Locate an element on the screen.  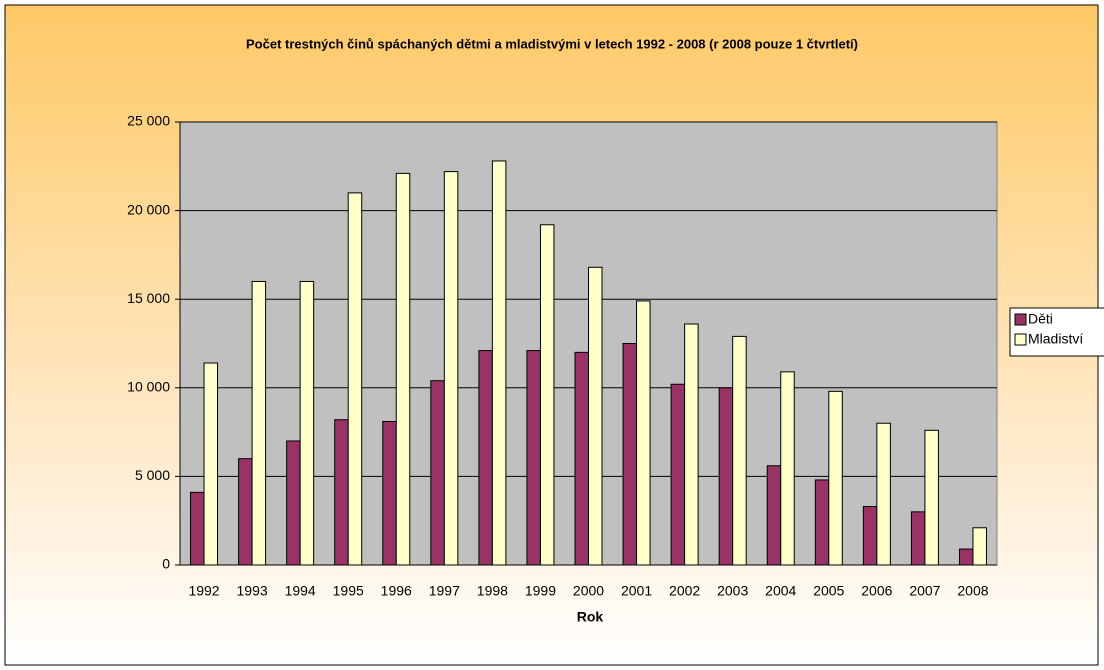
x-tick-label: 2004 is located at coordinates (780, 591).